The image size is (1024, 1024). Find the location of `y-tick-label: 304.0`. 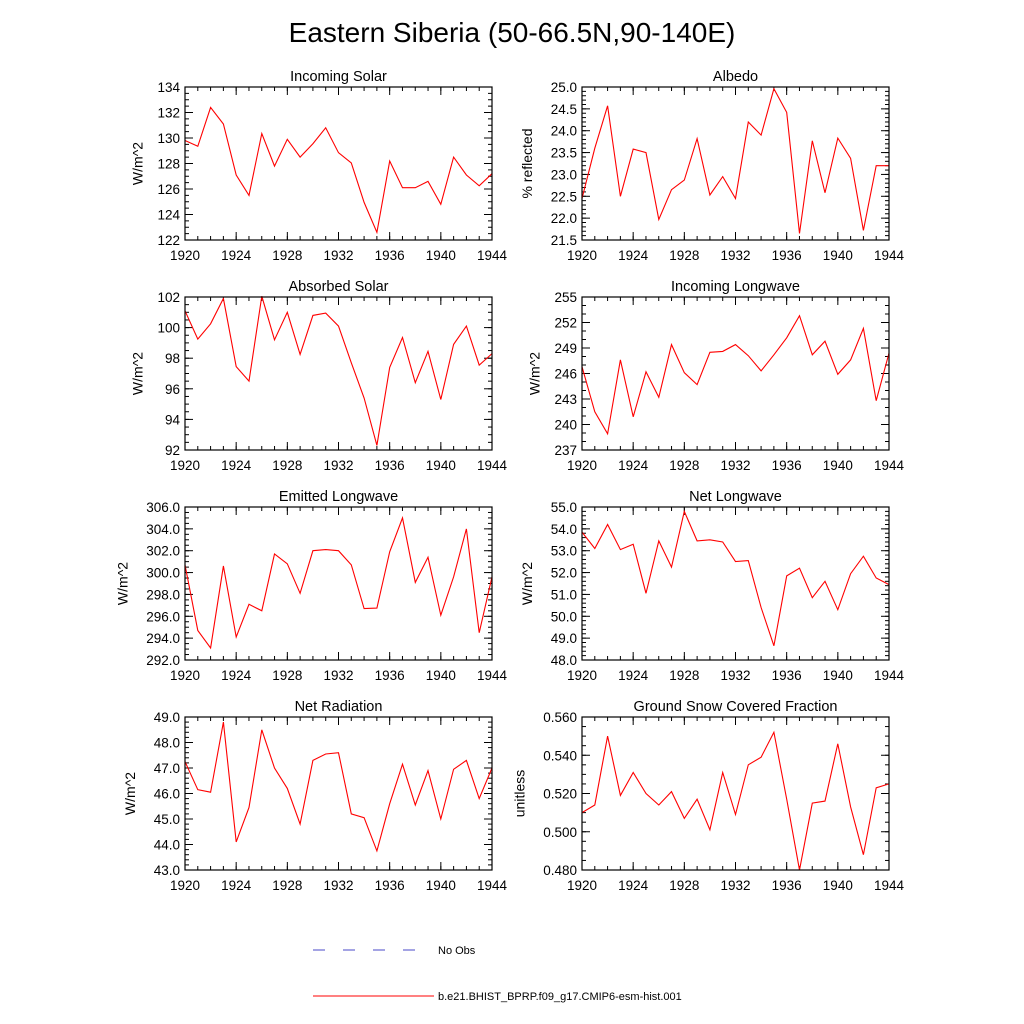

y-tick-label: 304.0 is located at coordinates (163, 529).